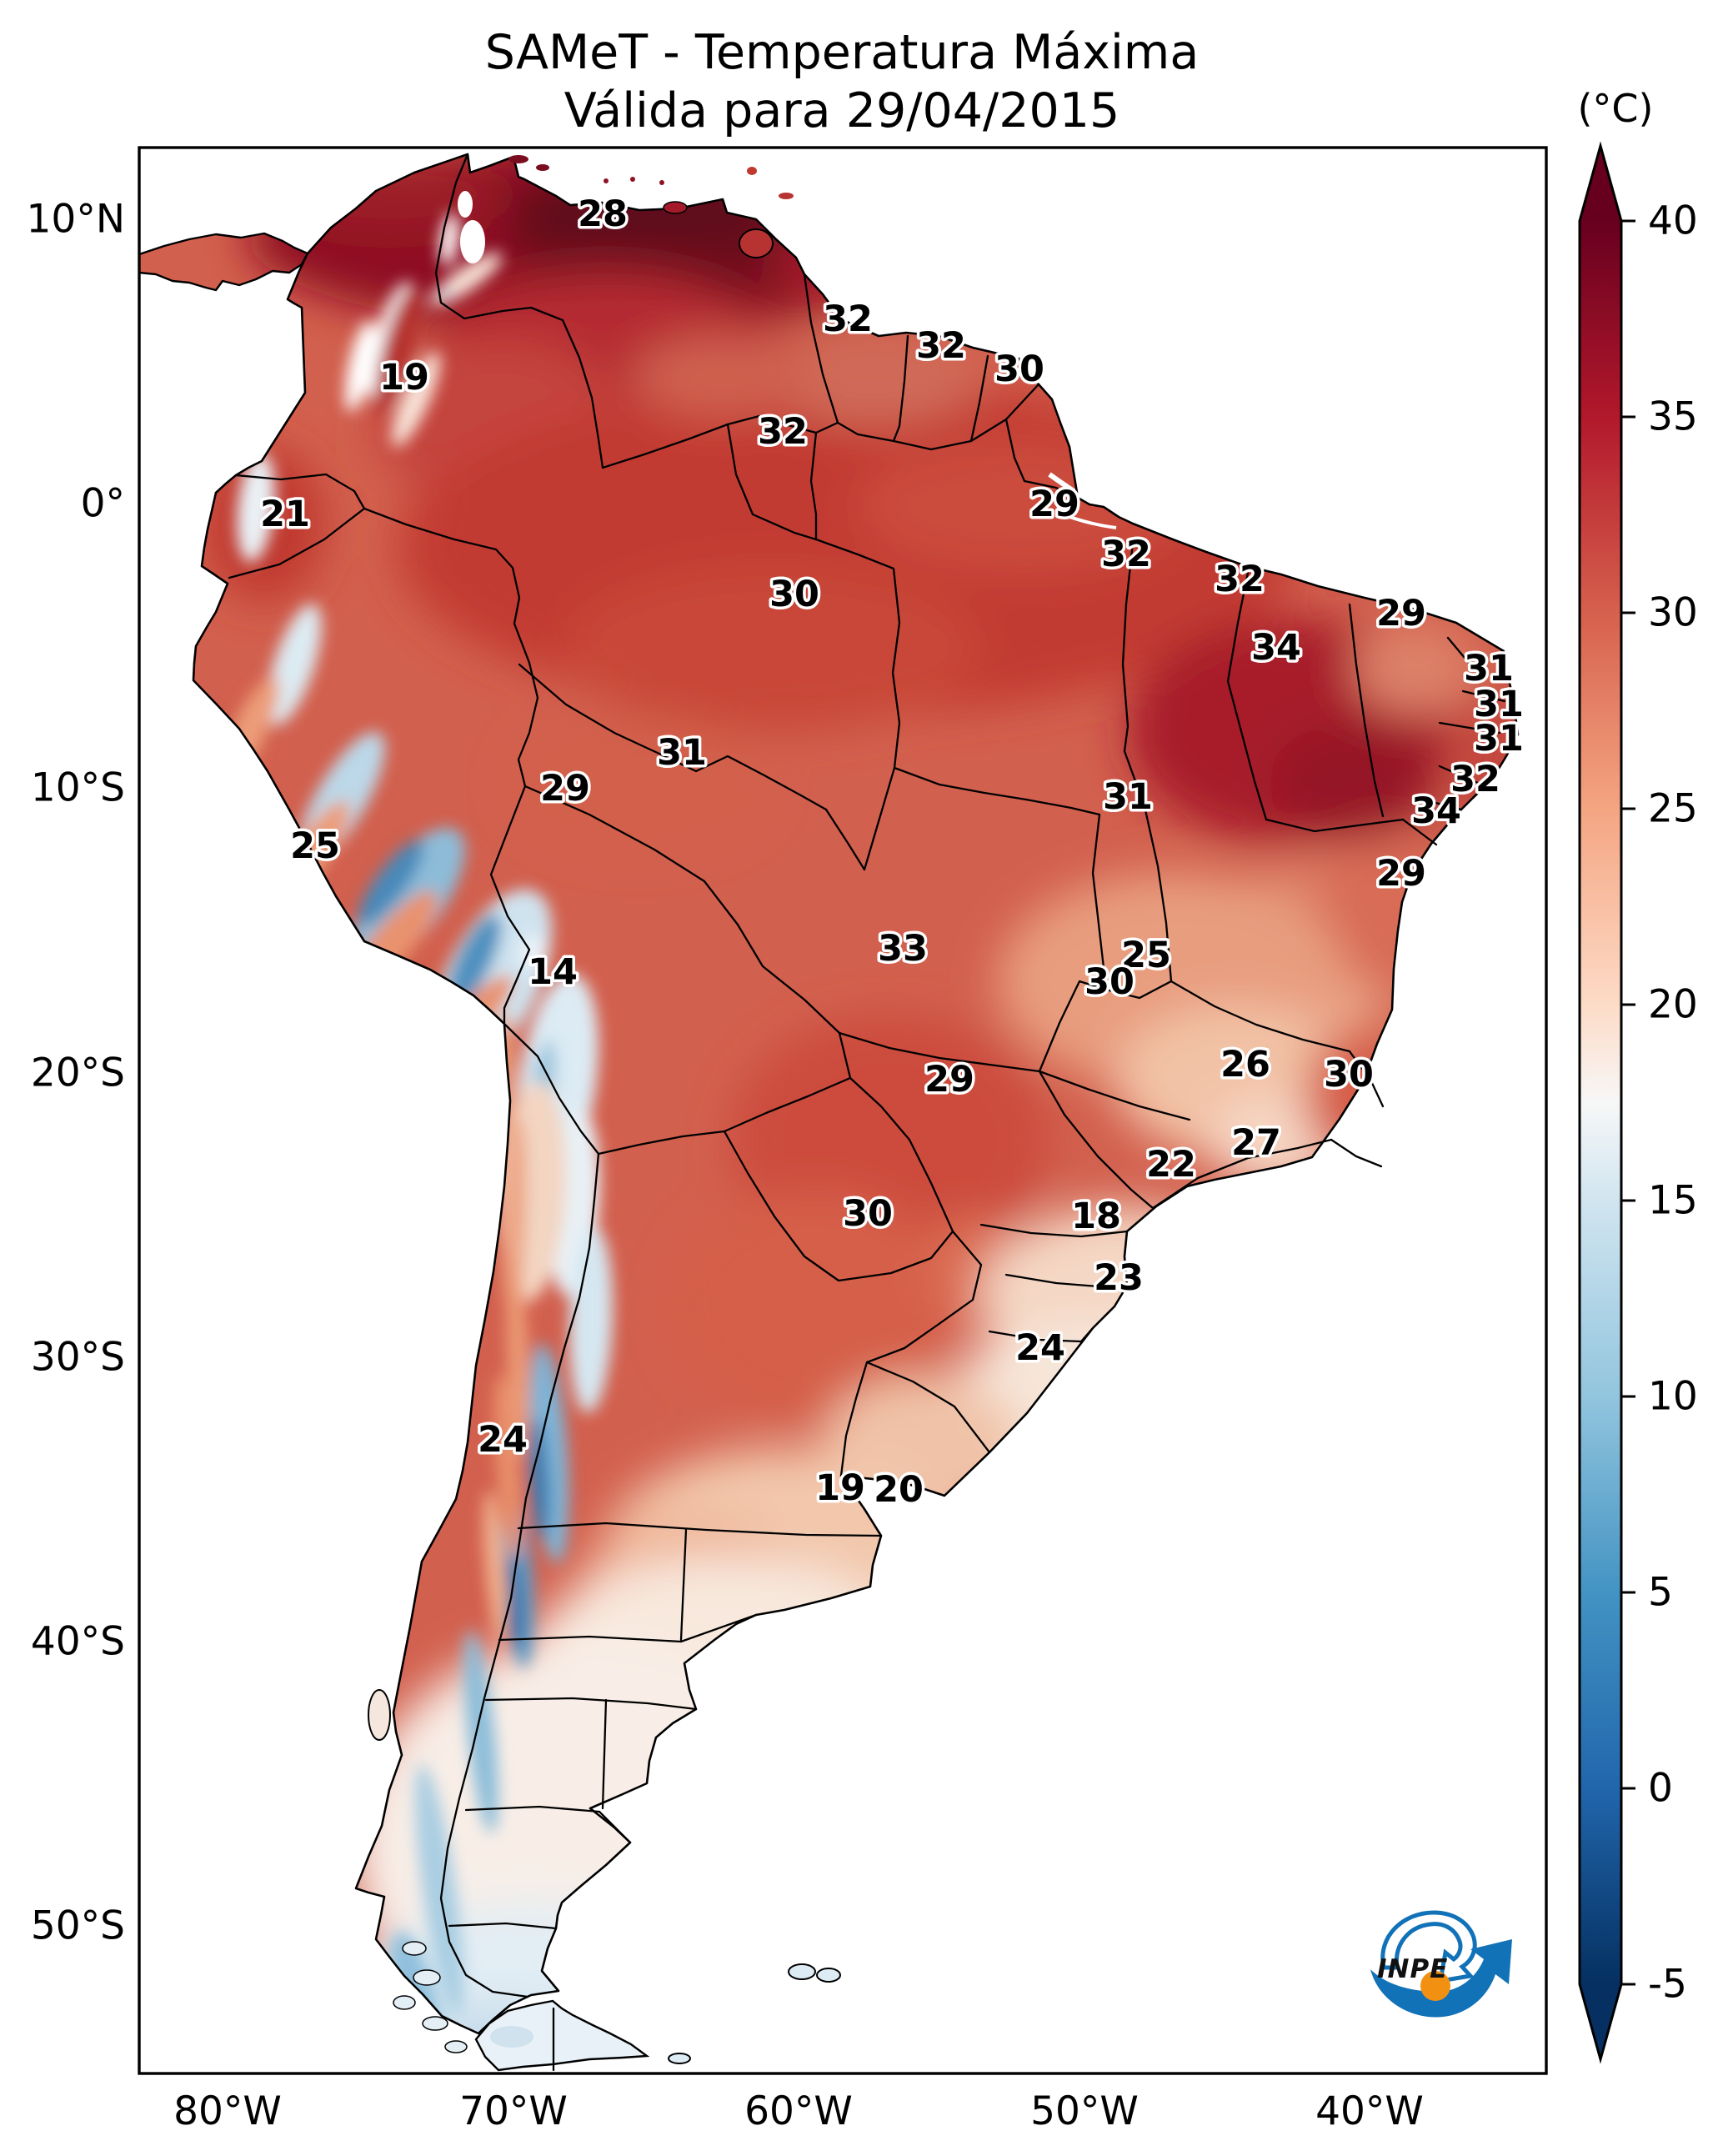 The width and height of the screenshot is (1723, 2156). What do you see at coordinates (78, 1642) in the screenshot?
I see `y-tick-label: 40°S` at bounding box center [78, 1642].